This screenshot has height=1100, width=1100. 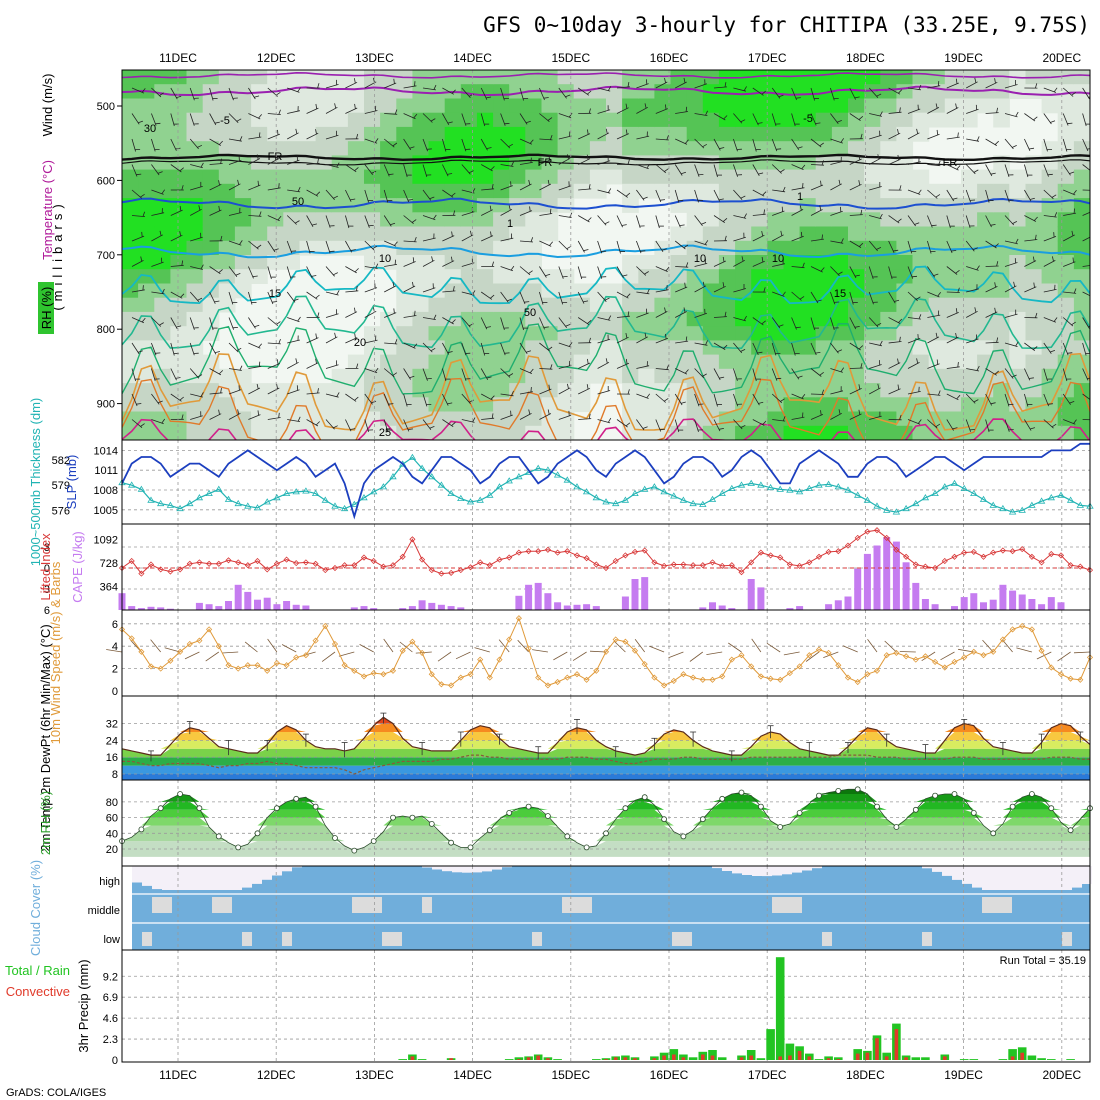 I want to click on 10m-wind-barb, so click(x=230, y=652).